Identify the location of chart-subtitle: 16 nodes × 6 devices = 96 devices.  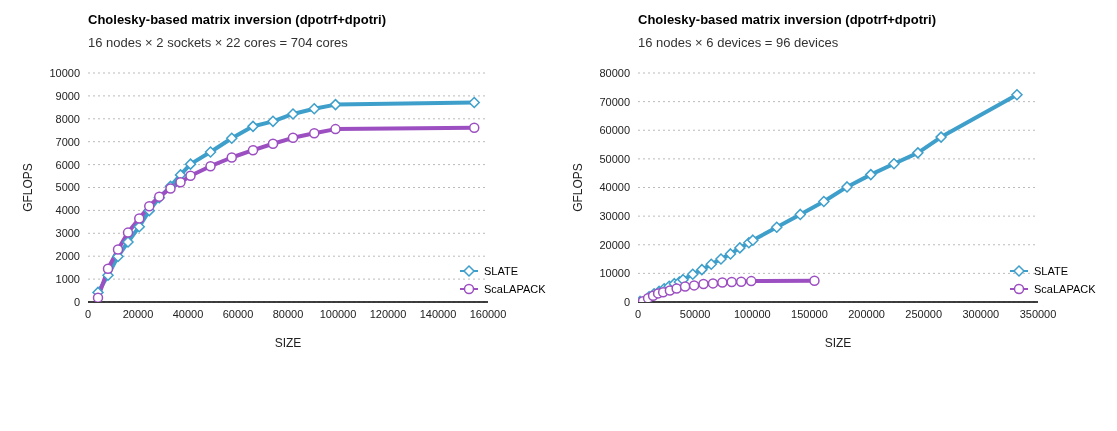
(738, 43).